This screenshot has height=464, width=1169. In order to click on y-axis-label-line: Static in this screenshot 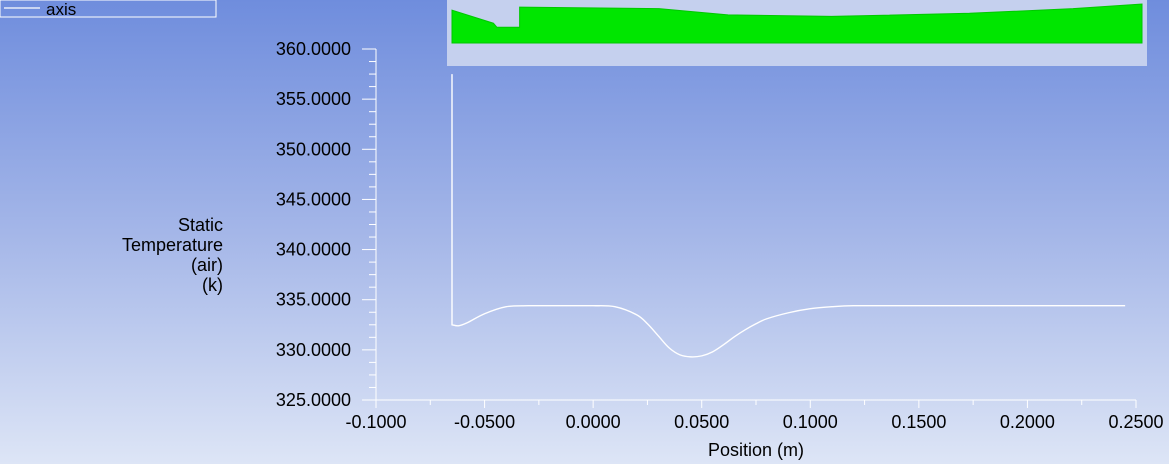, I will do `click(200, 225)`.